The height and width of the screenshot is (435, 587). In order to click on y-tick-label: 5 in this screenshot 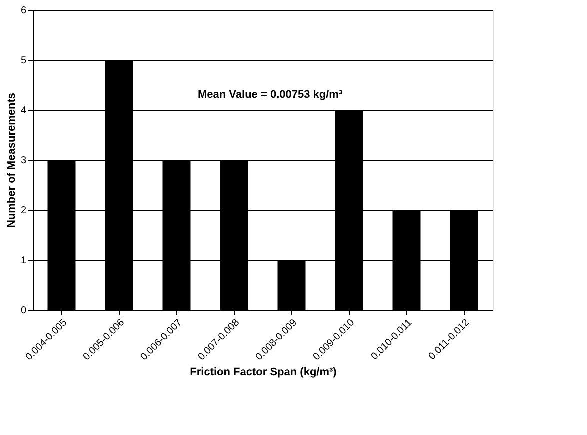, I will do `click(23, 61)`.